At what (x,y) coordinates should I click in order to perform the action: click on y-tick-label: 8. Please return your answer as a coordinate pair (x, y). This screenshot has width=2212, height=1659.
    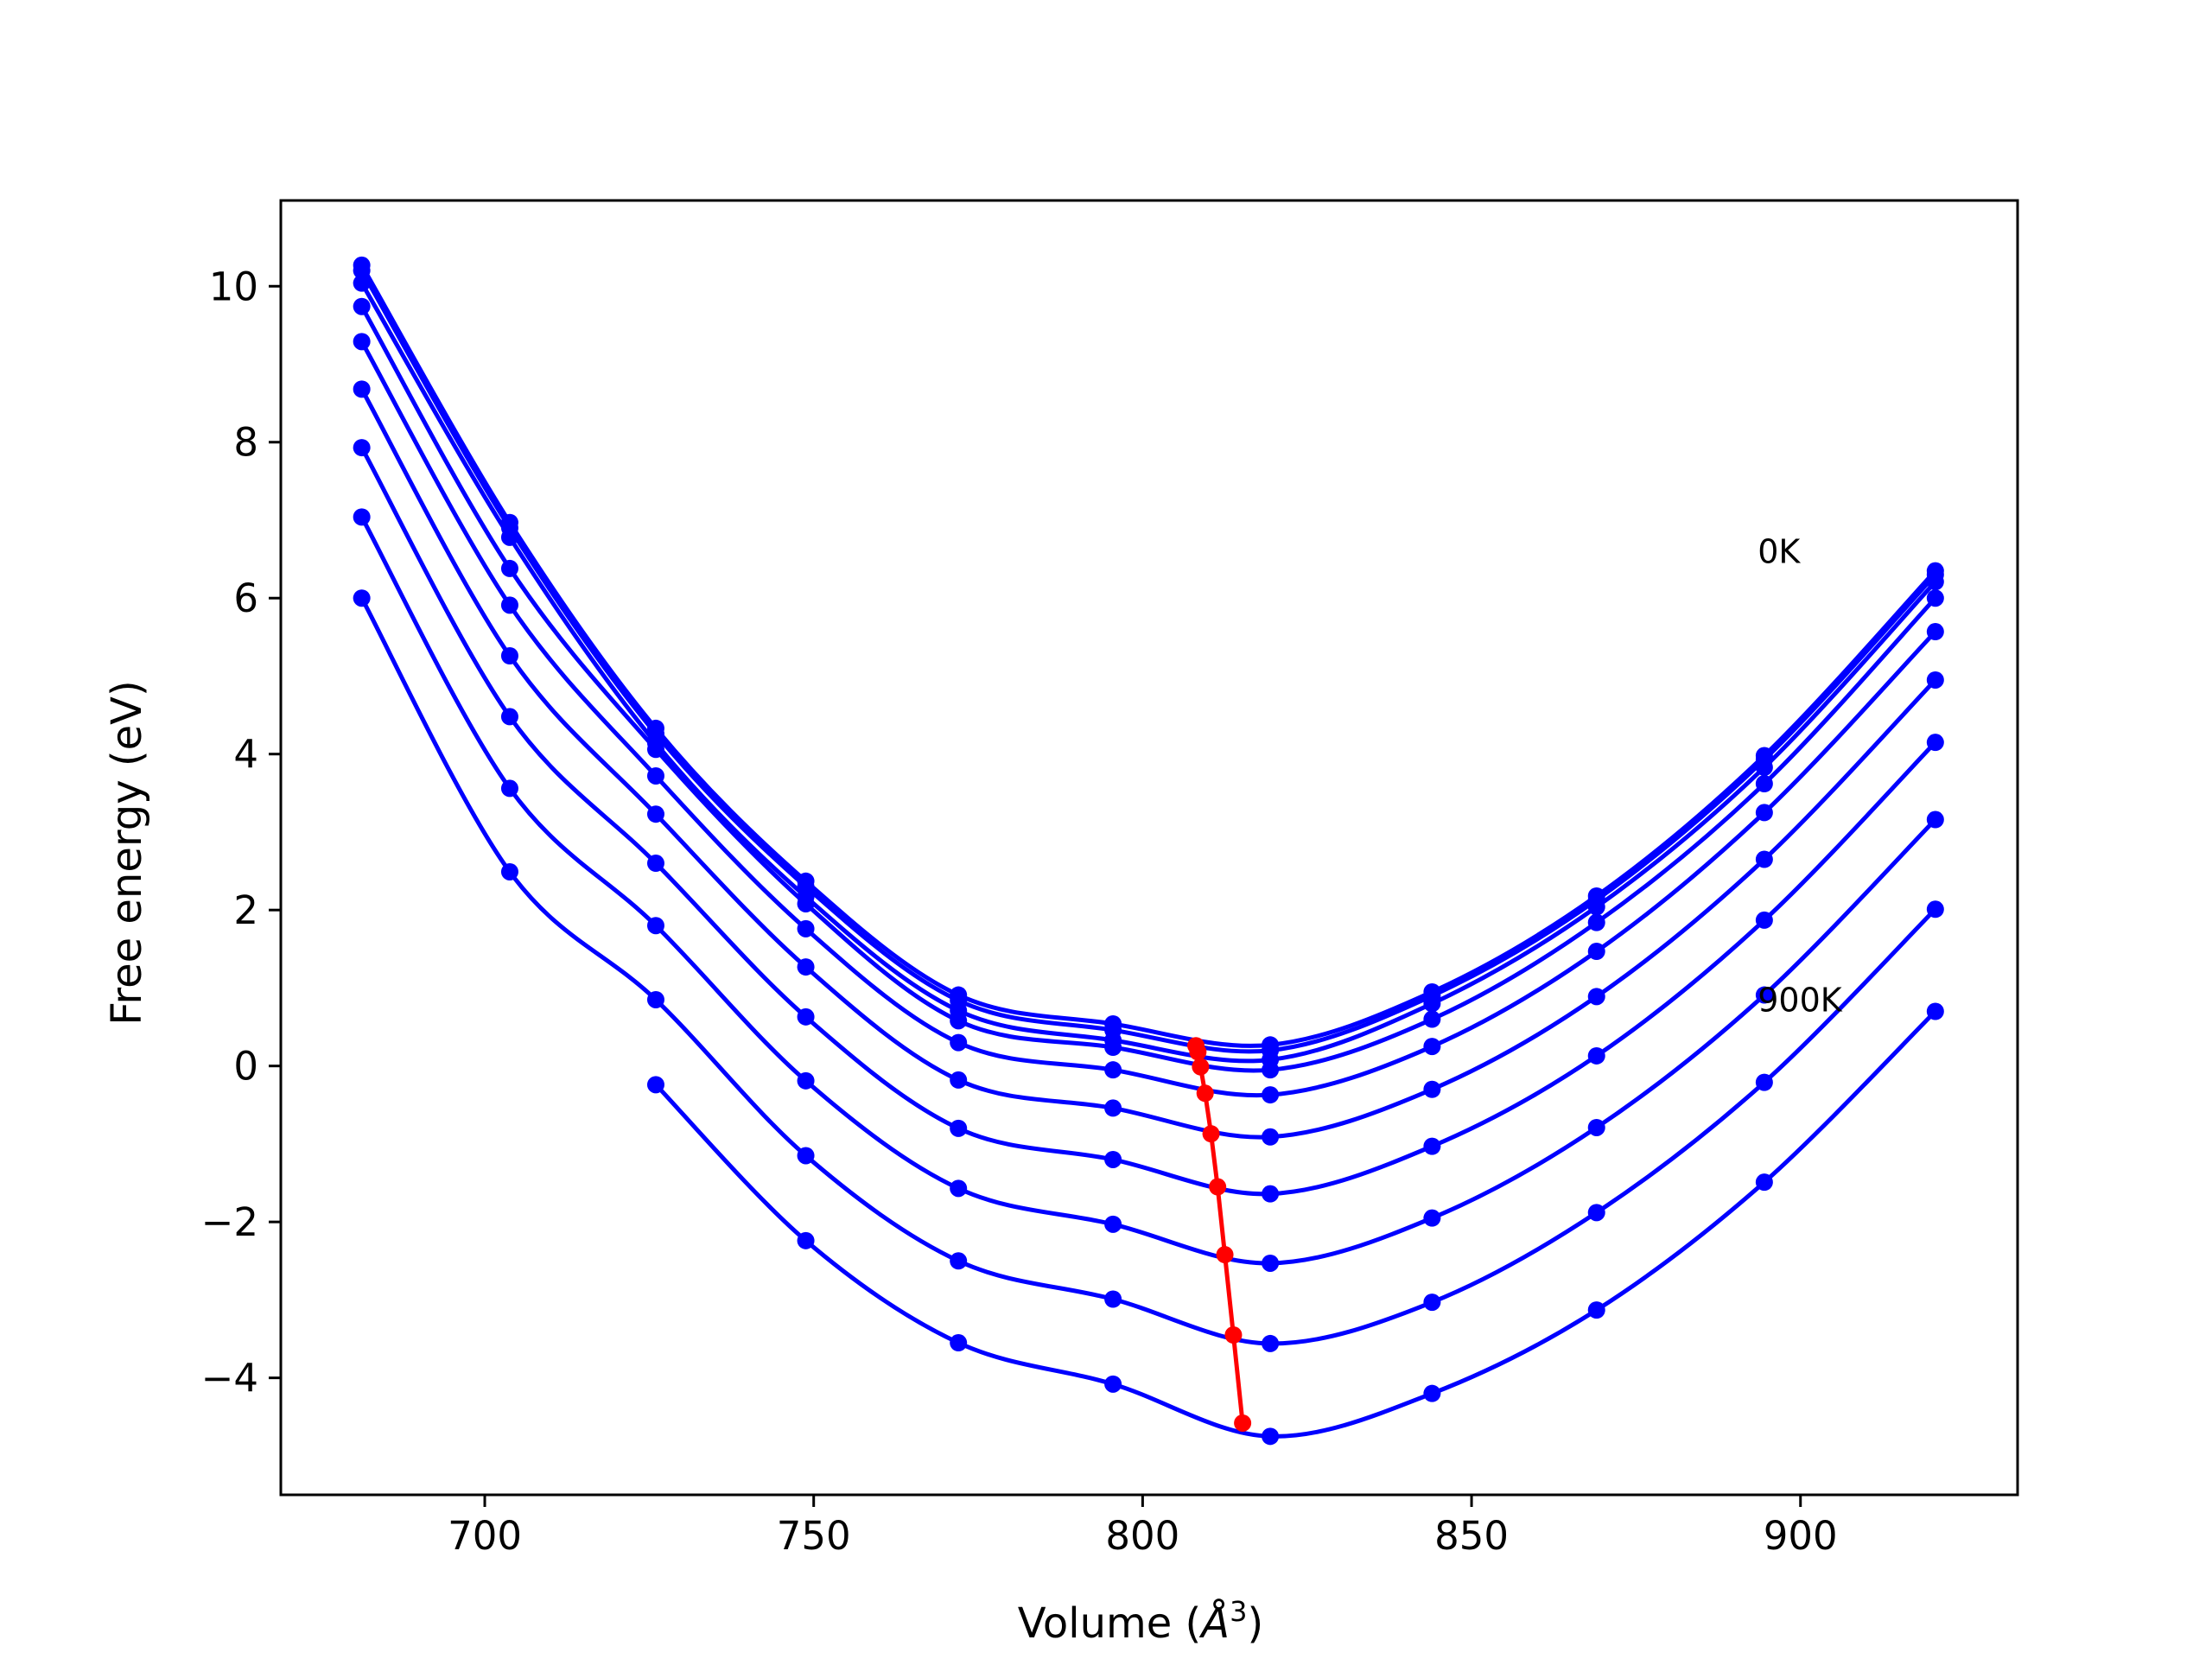
    Looking at the image, I should click on (245, 443).